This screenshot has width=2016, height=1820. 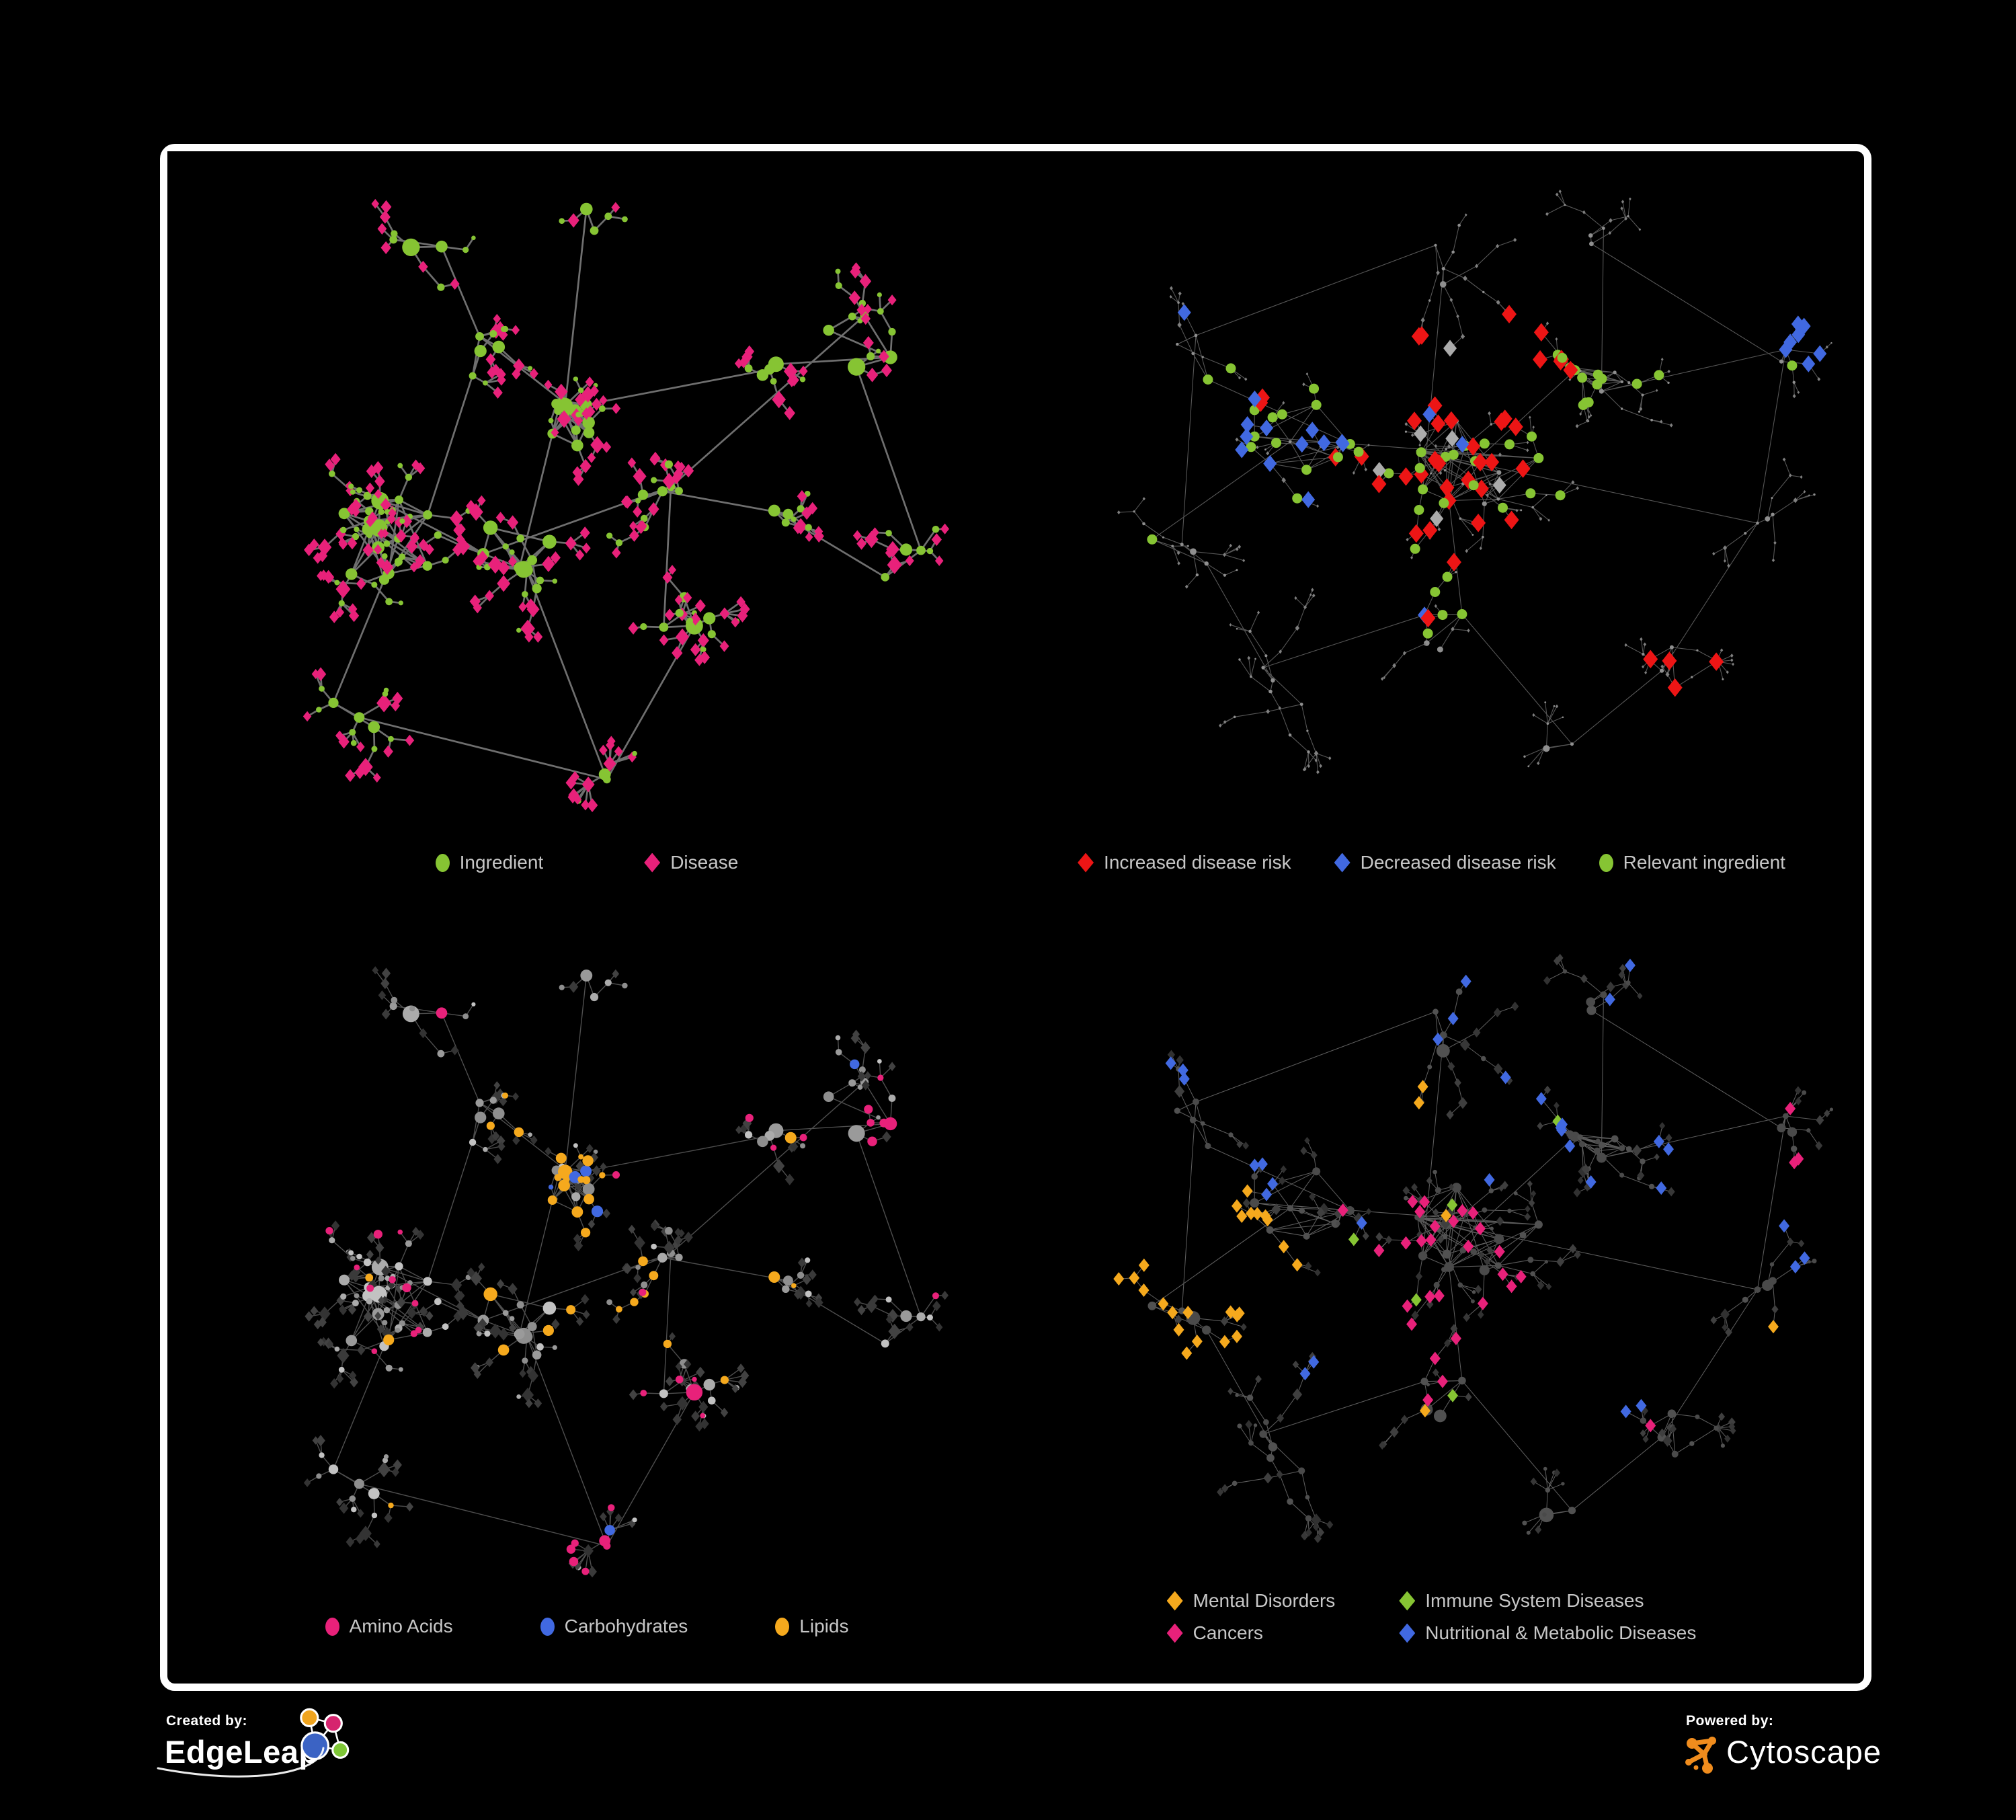 What do you see at coordinates (782, 1626) in the screenshot?
I see `lipids-legend-marker-icon` at bounding box center [782, 1626].